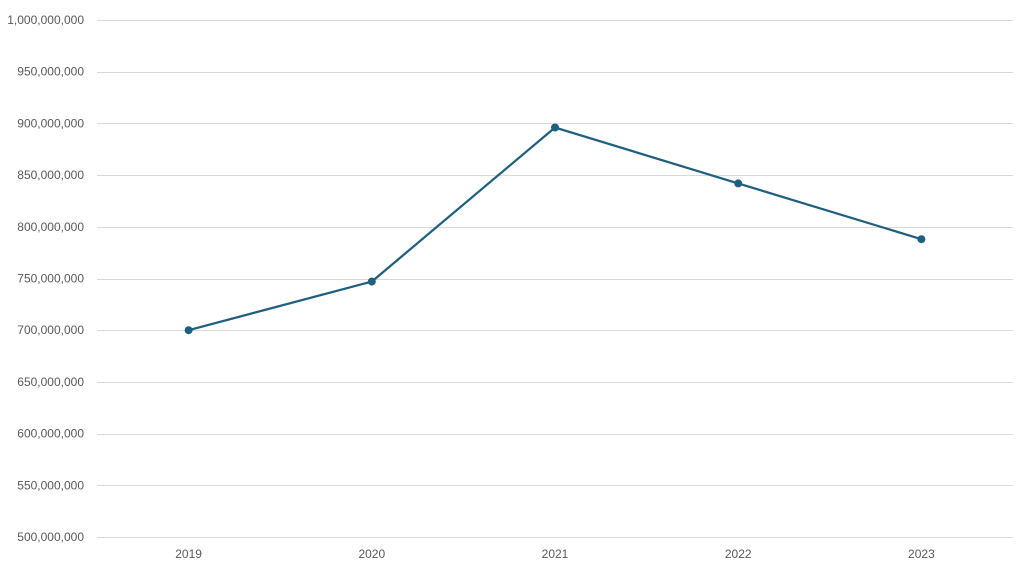  Describe the element at coordinates (921, 239) in the screenshot. I see `data-point-2023` at that location.